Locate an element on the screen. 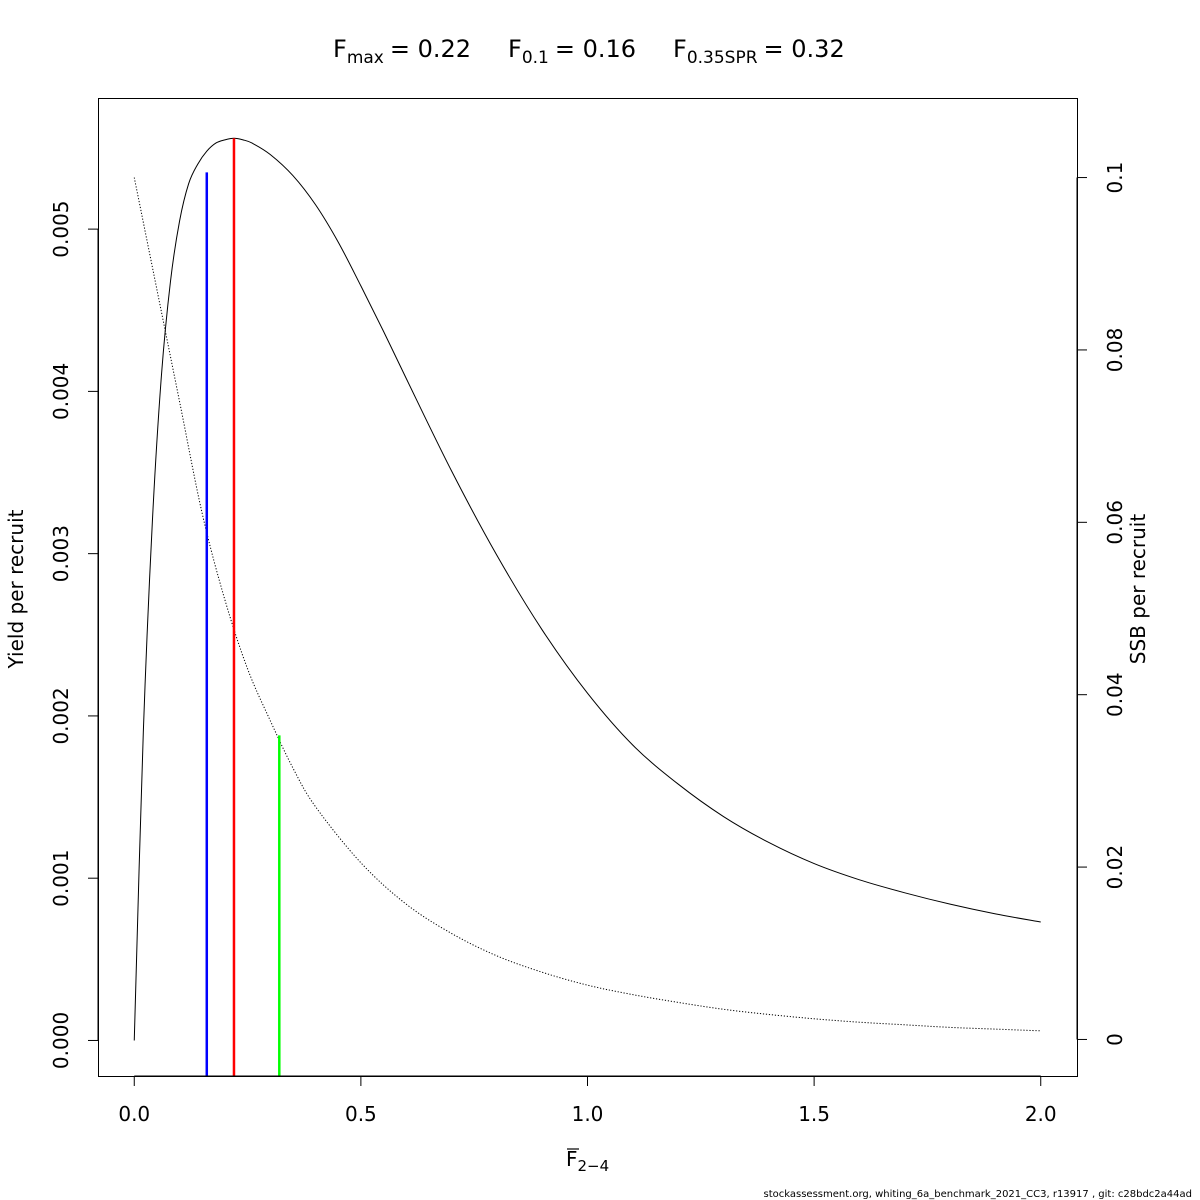 The image size is (1200, 1200). x-tick-label: 0.5 is located at coordinates (361, 1114).